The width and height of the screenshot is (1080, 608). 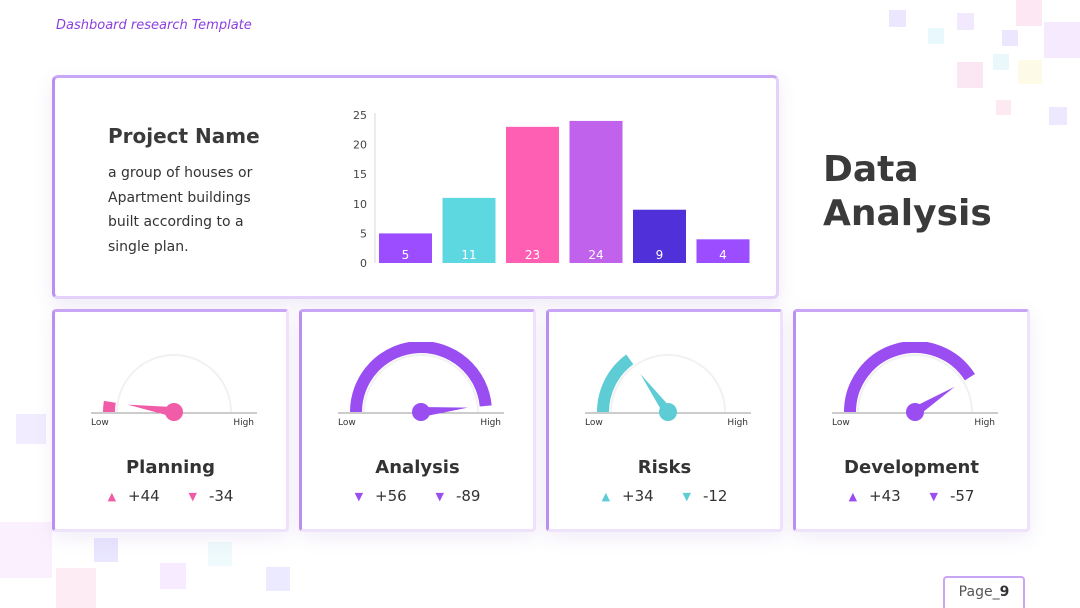 I want to click on increase-stat: ▲ +43, so click(x=875, y=496).